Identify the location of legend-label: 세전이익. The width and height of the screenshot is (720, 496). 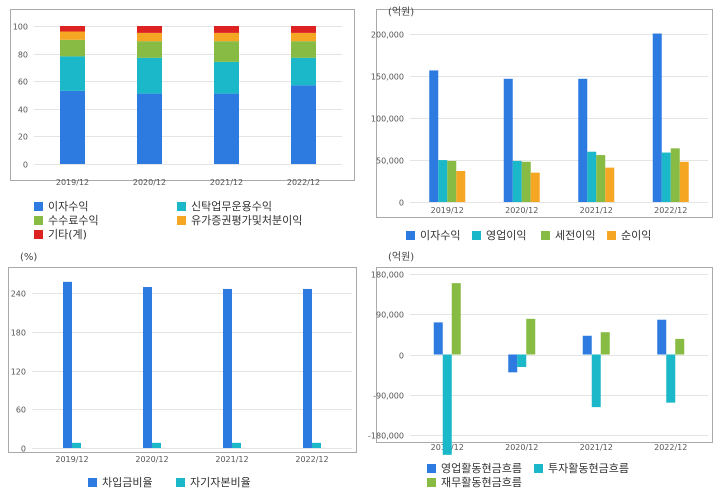
(575, 235).